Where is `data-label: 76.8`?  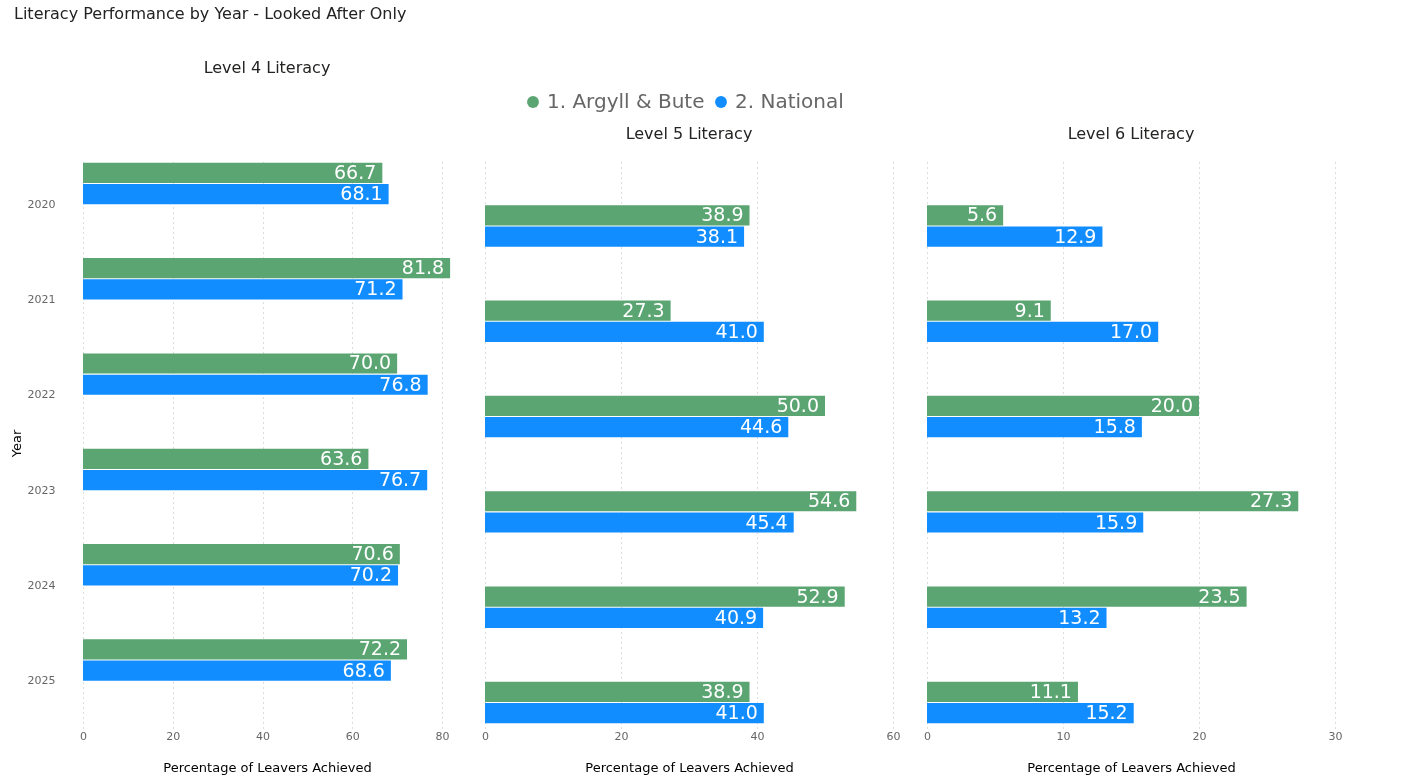 data-label: 76.8 is located at coordinates (400, 383).